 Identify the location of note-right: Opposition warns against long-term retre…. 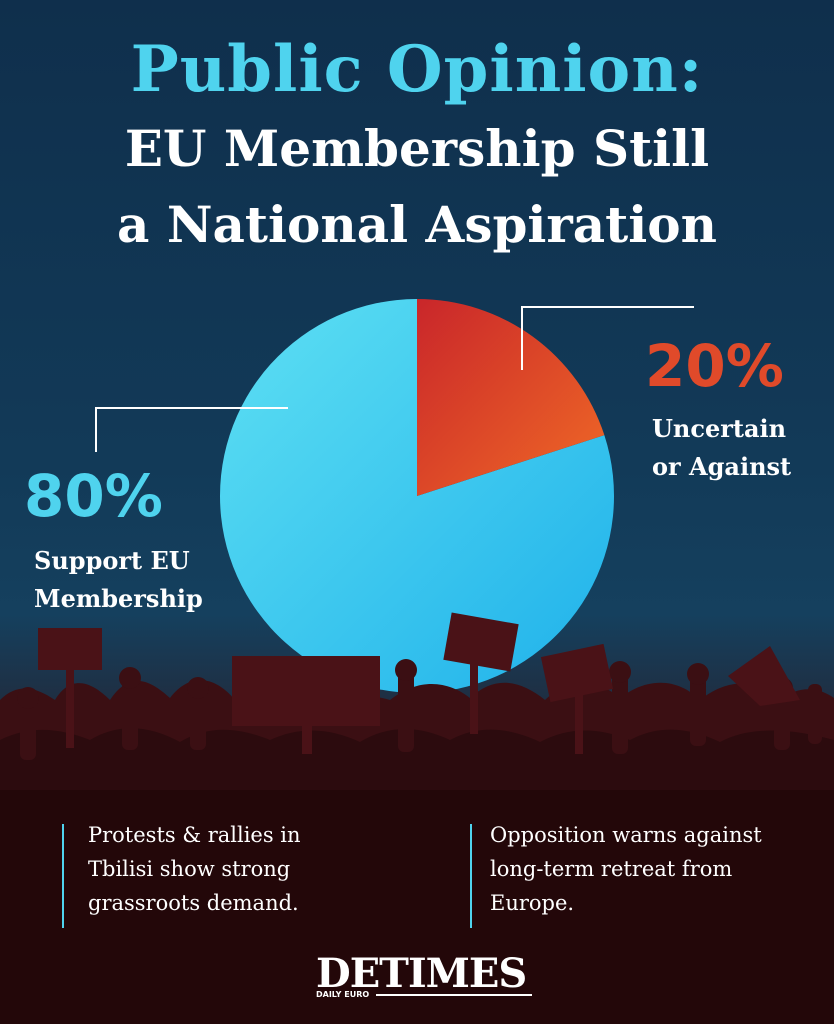
(650, 869).